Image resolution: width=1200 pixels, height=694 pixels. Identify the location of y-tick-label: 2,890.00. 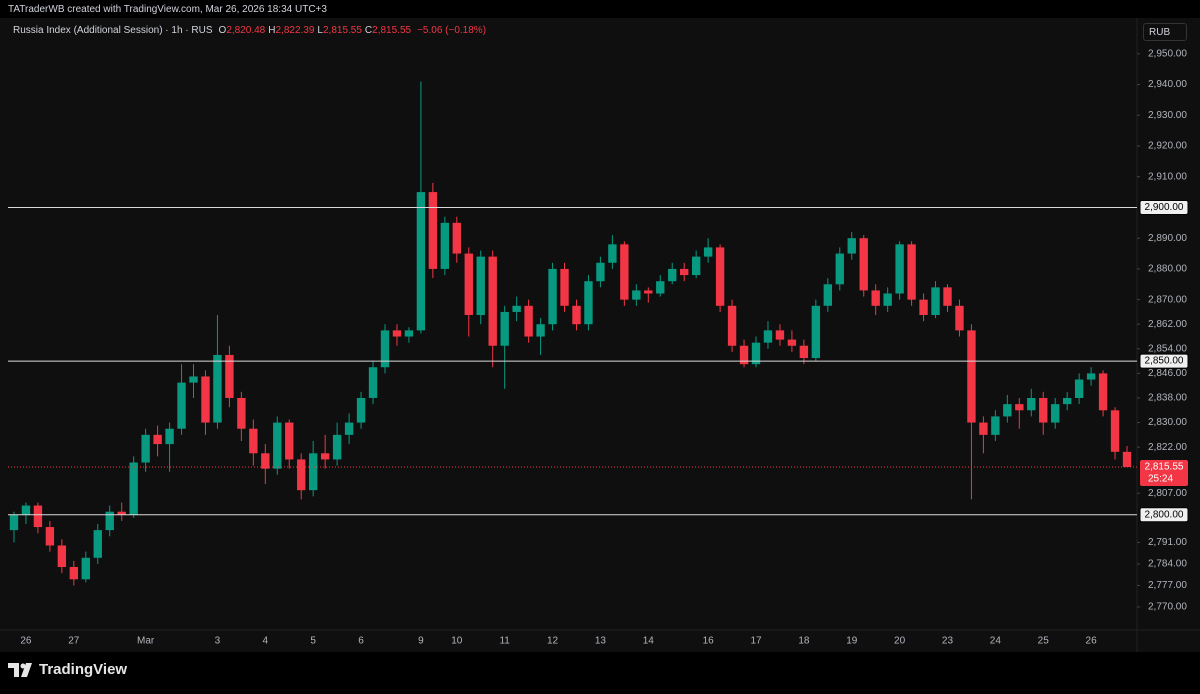
(1167, 238).